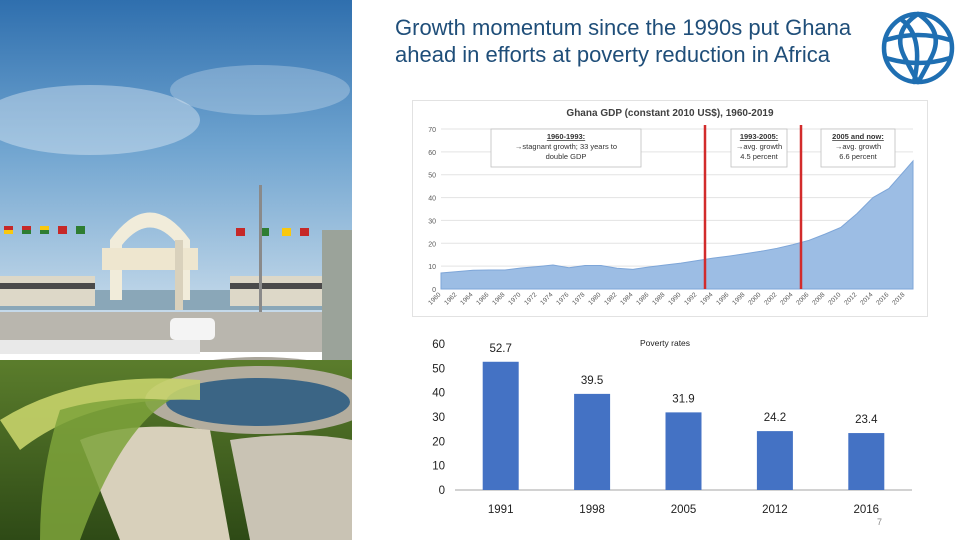  Describe the element at coordinates (626, 298) in the screenshot. I see `gdp-x-tick-label: 1984` at that location.